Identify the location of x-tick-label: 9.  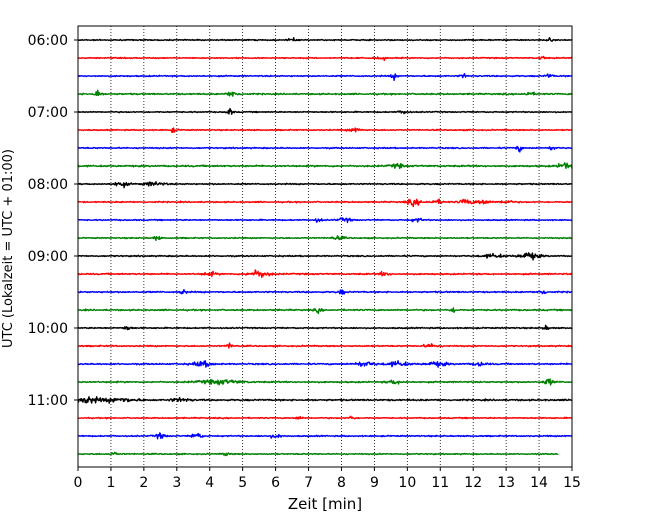
(374, 483).